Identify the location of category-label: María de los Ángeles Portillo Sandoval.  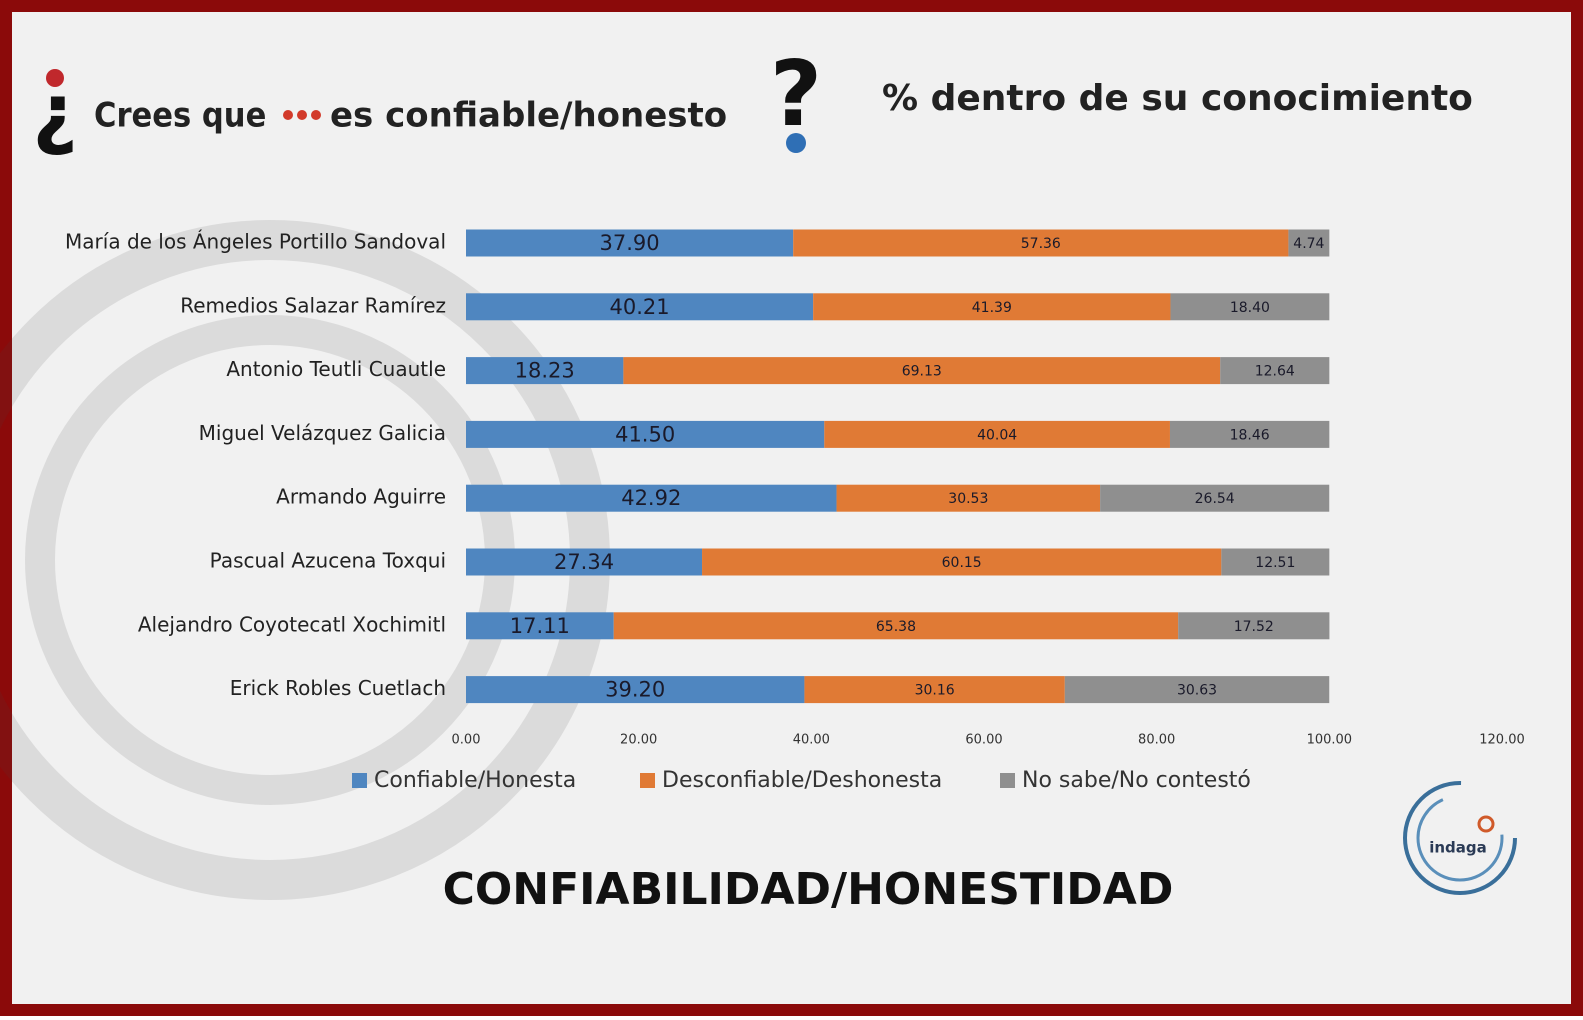
(255, 242).